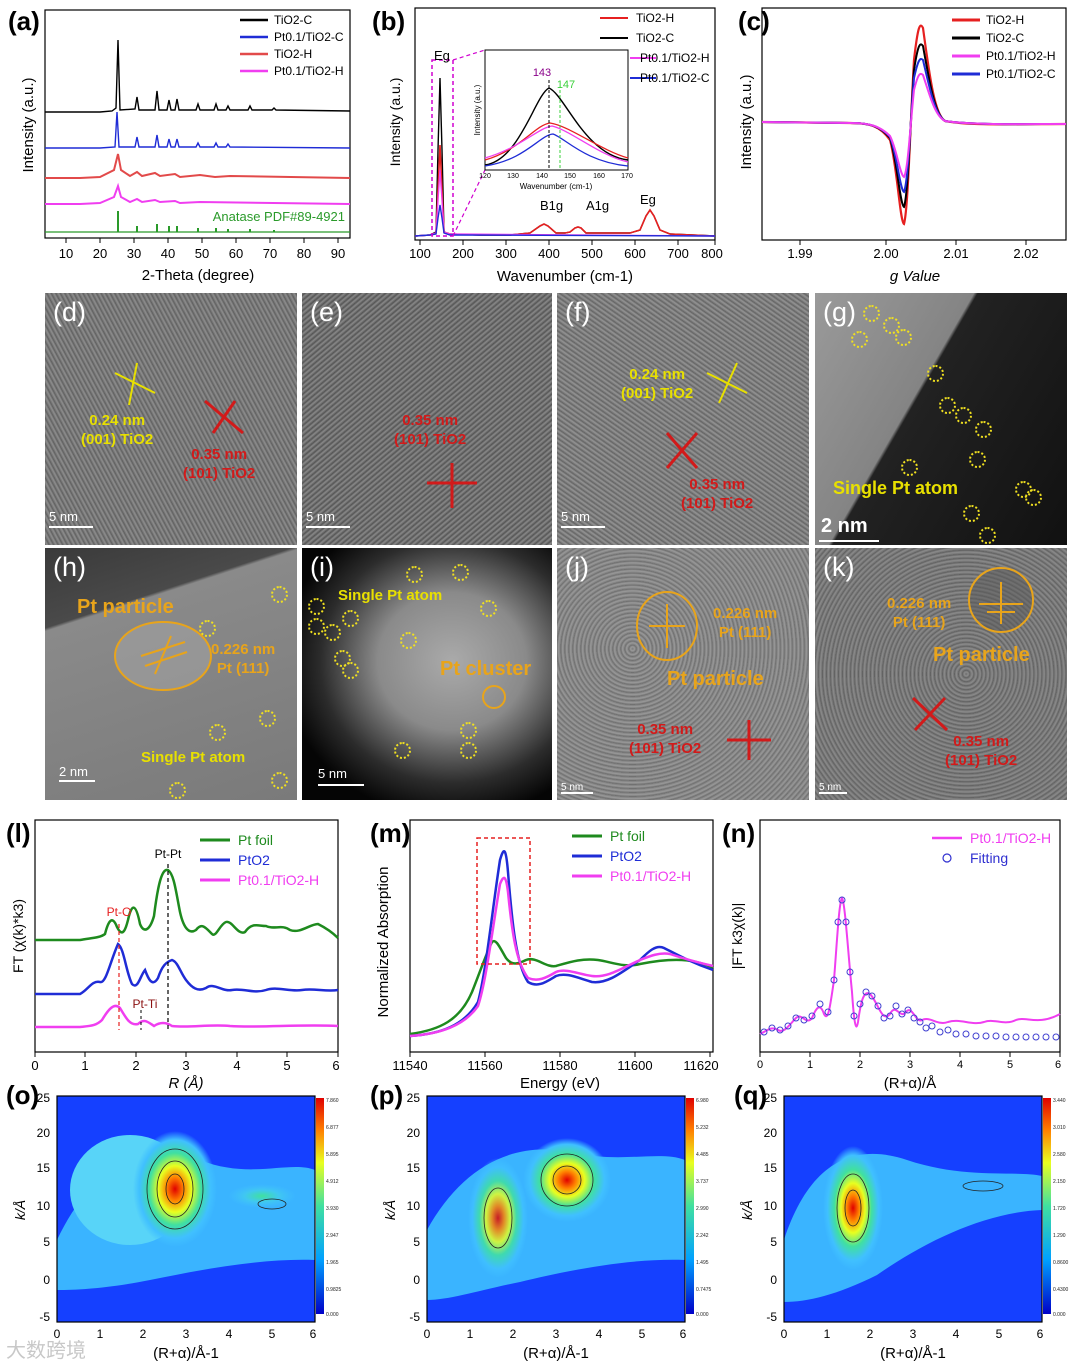 The image size is (1080, 1364). I want to click on svg-text: Fitting, so click(989, 858).